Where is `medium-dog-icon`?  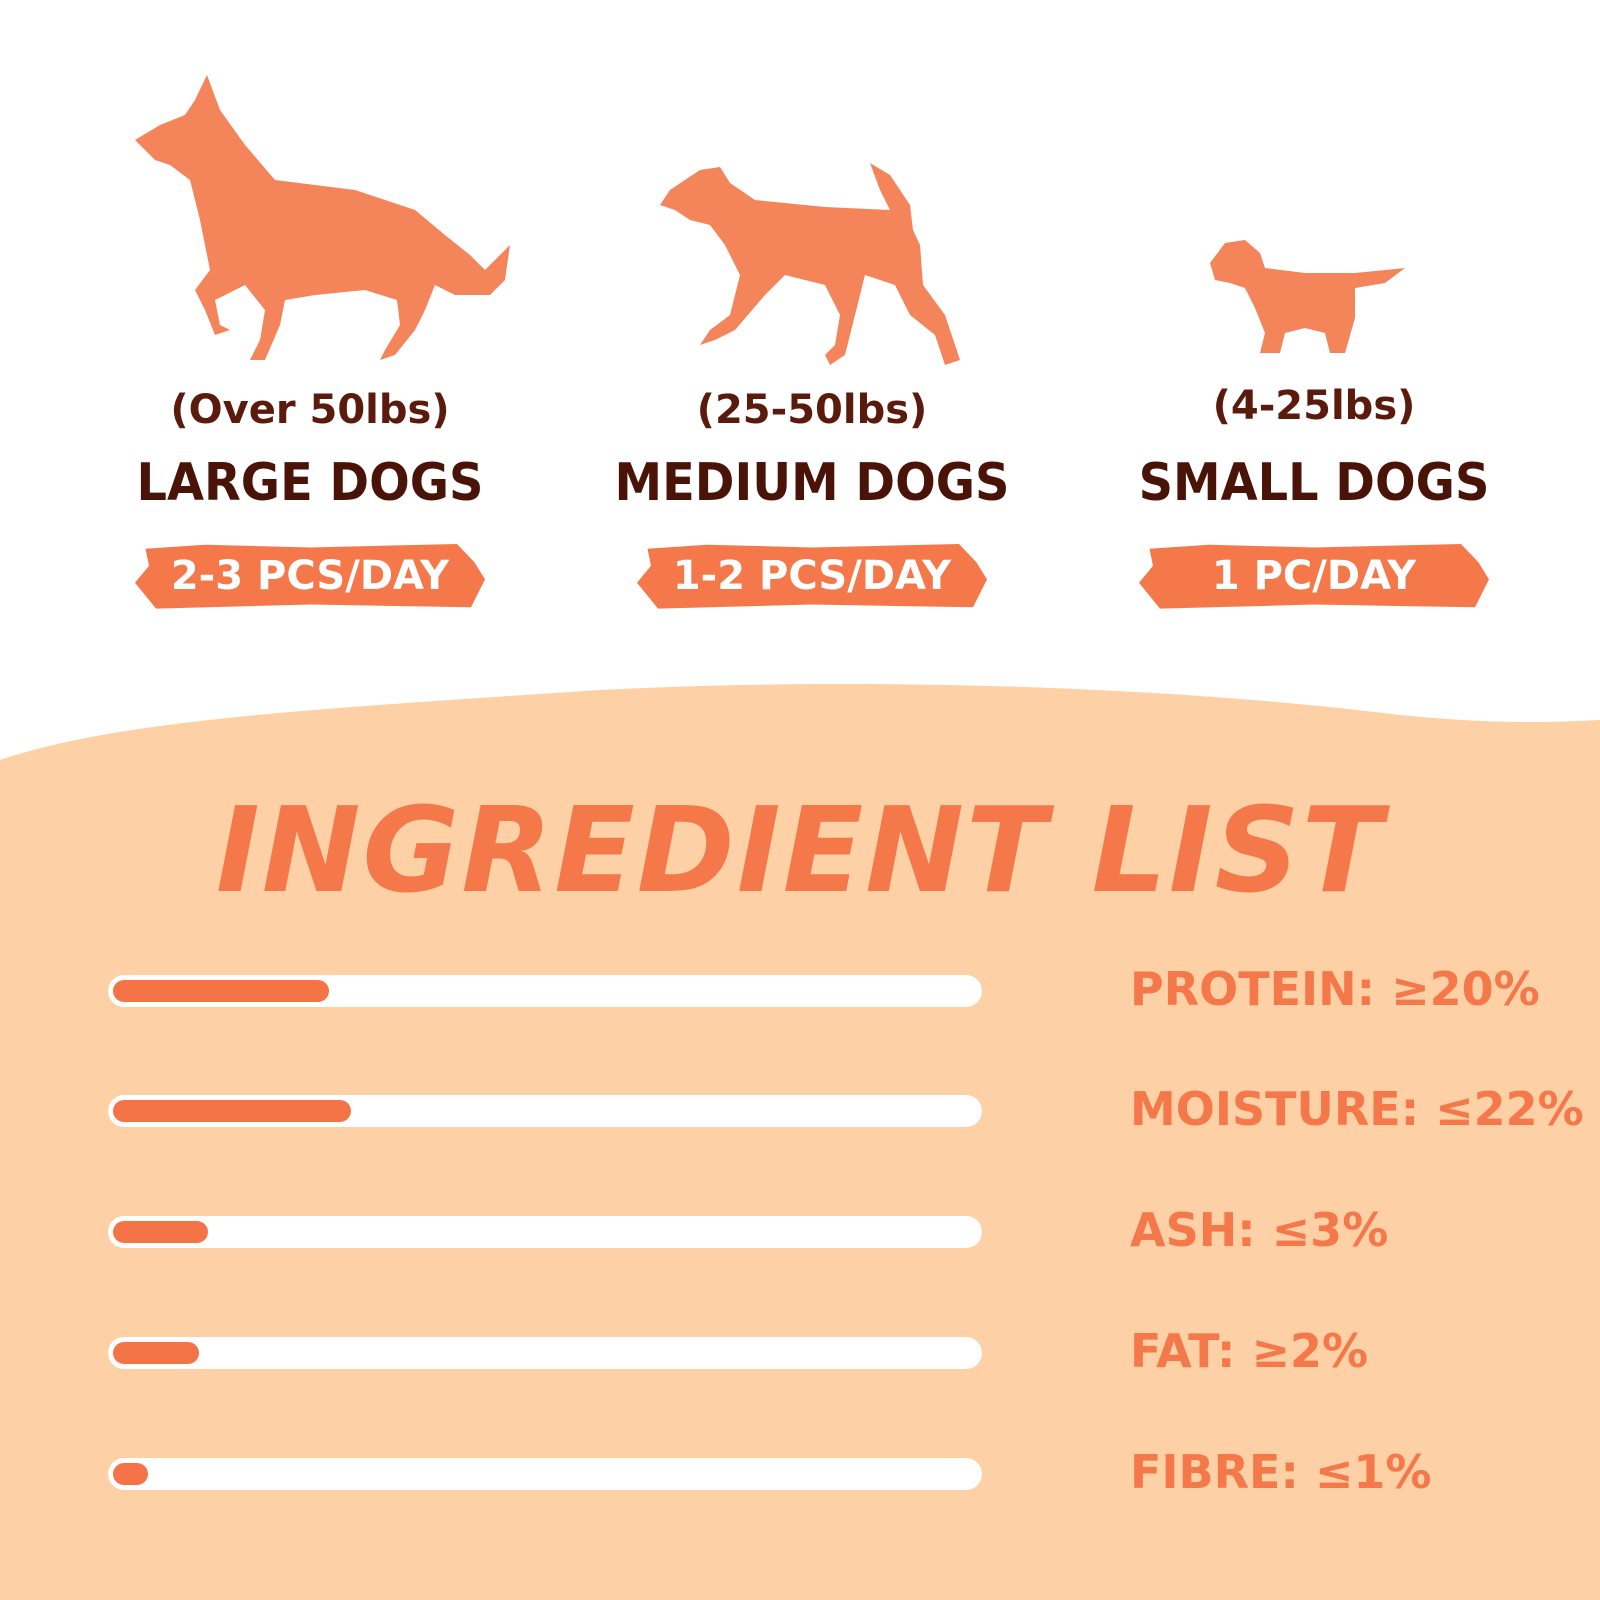 medium-dog-icon is located at coordinates (810, 264).